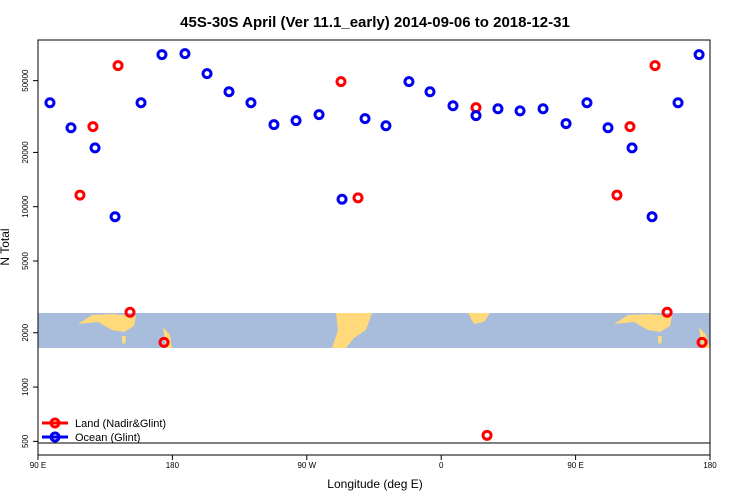 This screenshot has width=750, height=500. I want to click on y-tick-label: 1000, so click(25, 387).